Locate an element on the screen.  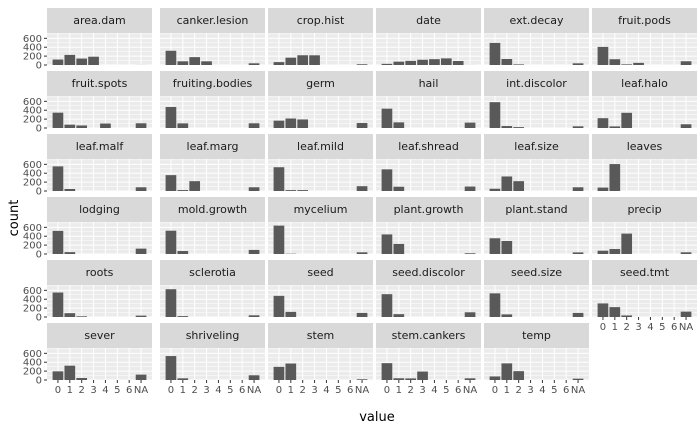
facet-label: leaf.malf is located at coordinates (100, 146).